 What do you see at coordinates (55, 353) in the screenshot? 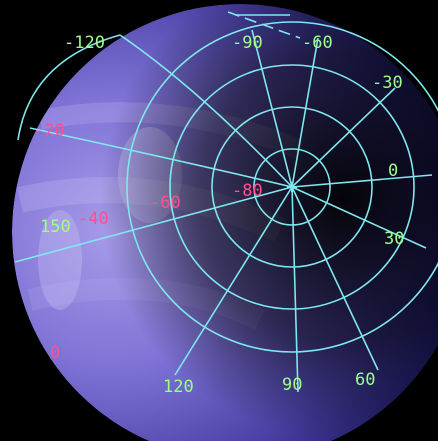
I see `lat-label-0: 0` at bounding box center [55, 353].